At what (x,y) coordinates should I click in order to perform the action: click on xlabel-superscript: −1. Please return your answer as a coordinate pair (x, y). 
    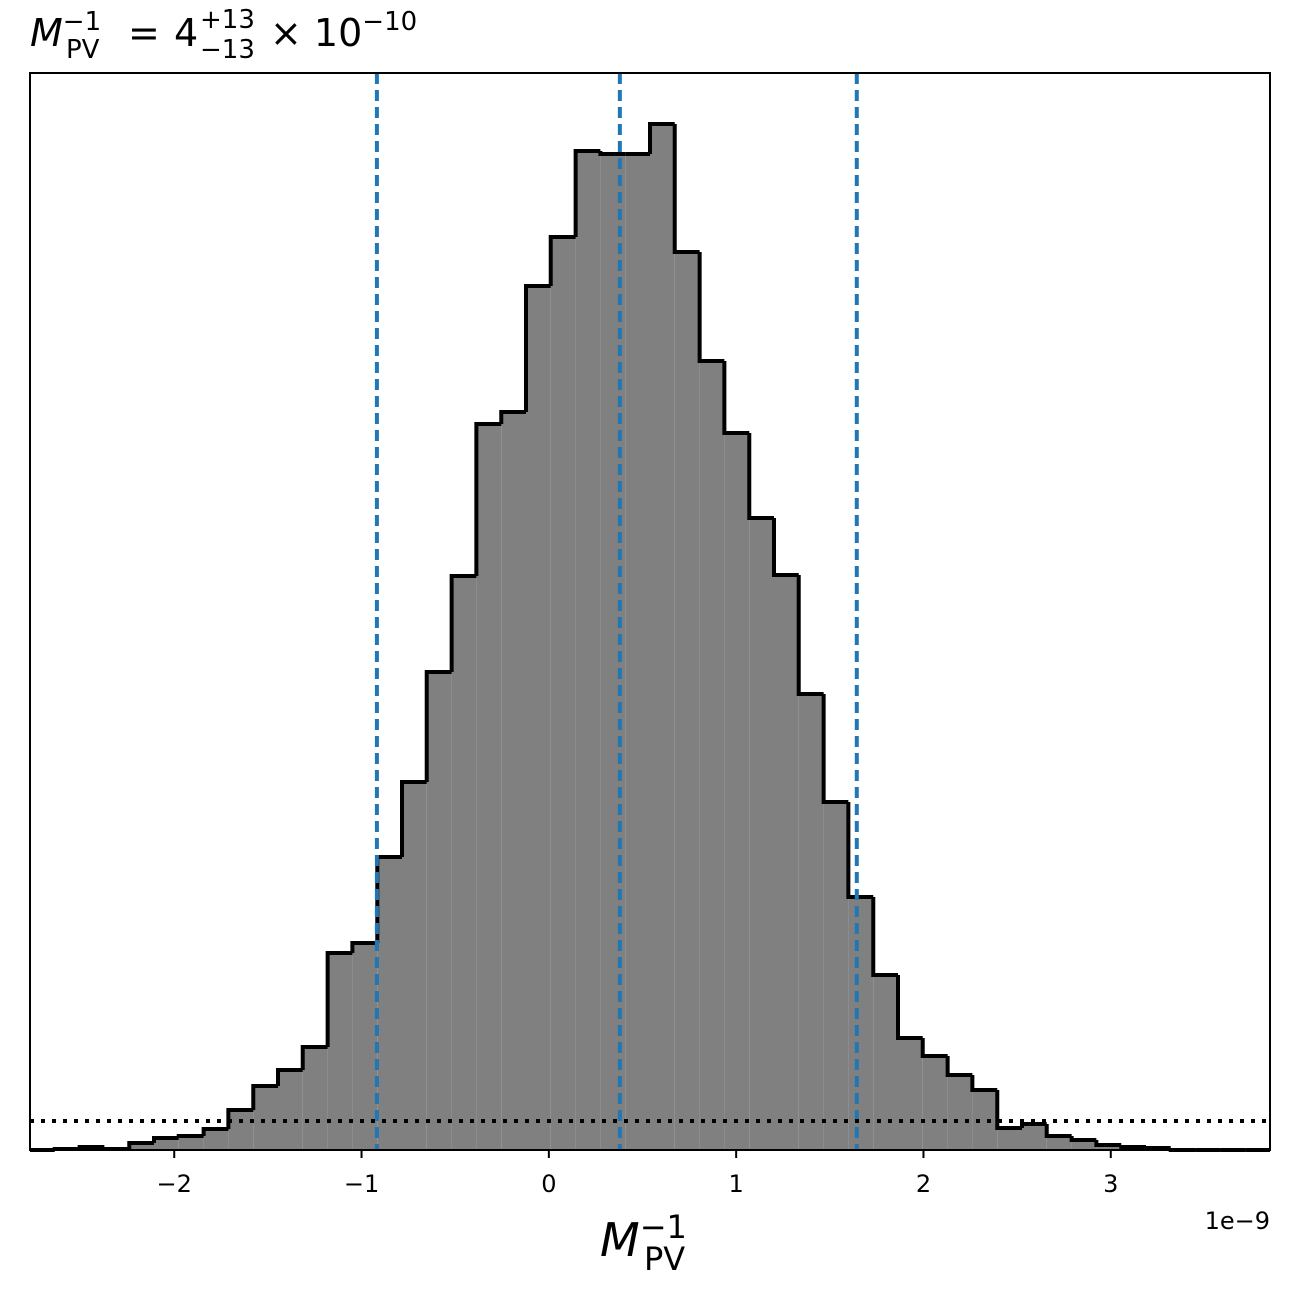
    Looking at the image, I should click on (663, 1227).